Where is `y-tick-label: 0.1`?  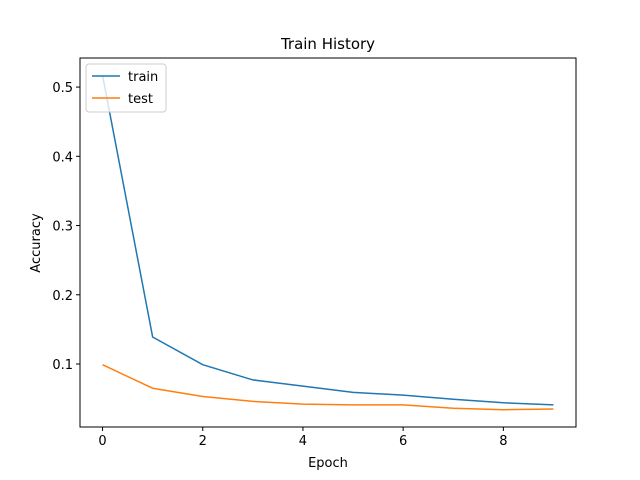 y-tick-label: 0.1 is located at coordinates (62, 365).